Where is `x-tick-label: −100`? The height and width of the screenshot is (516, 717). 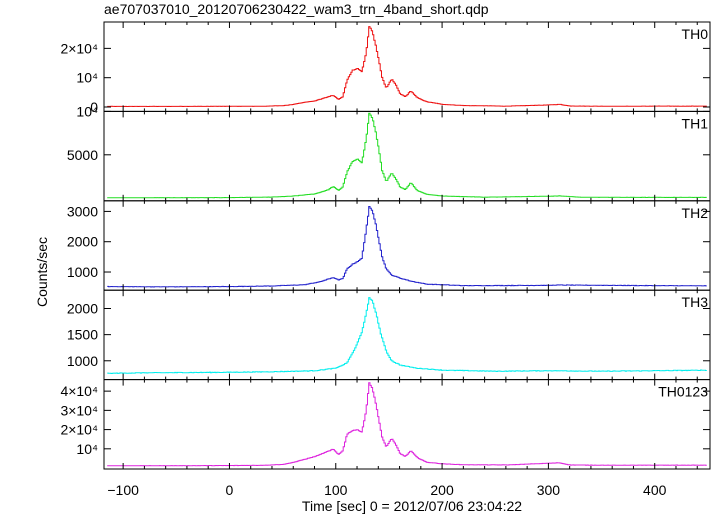 x-tick-label: −100 is located at coordinates (123, 490).